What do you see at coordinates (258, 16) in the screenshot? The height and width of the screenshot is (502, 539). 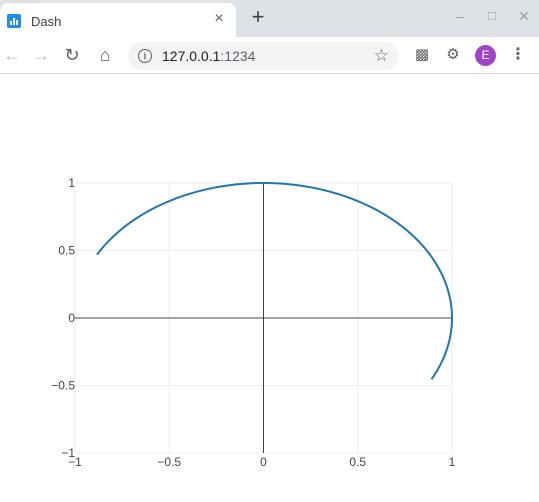 I see `new-tab-icon: +` at bounding box center [258, 16].